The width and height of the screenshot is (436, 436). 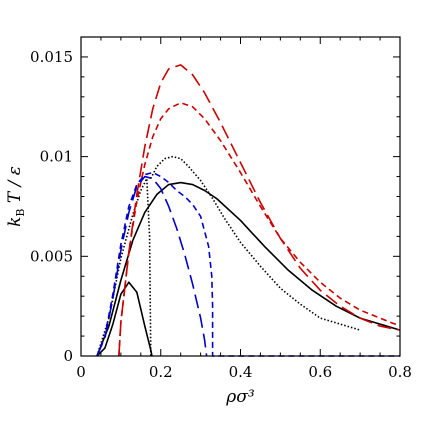 What do you see at coordinates (51, 256) in the screenshot?
I see `y-tick-label: 0.005` at bounding box center [51, 256].